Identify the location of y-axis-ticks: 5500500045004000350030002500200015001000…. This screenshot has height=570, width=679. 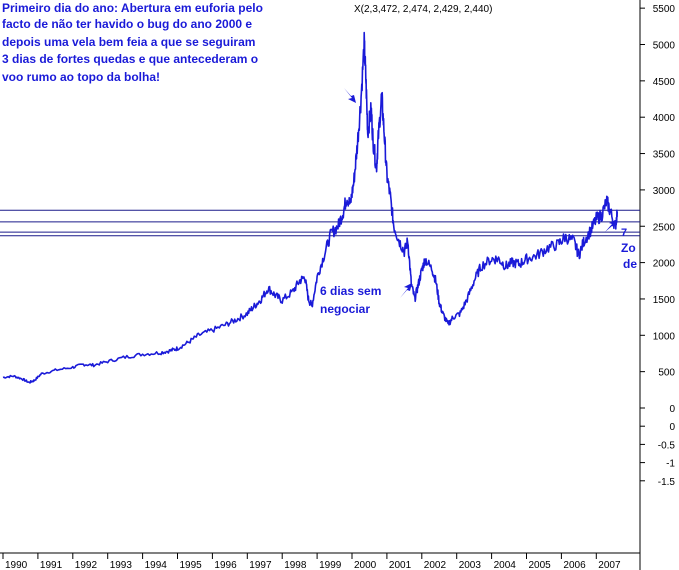
(657, 246).